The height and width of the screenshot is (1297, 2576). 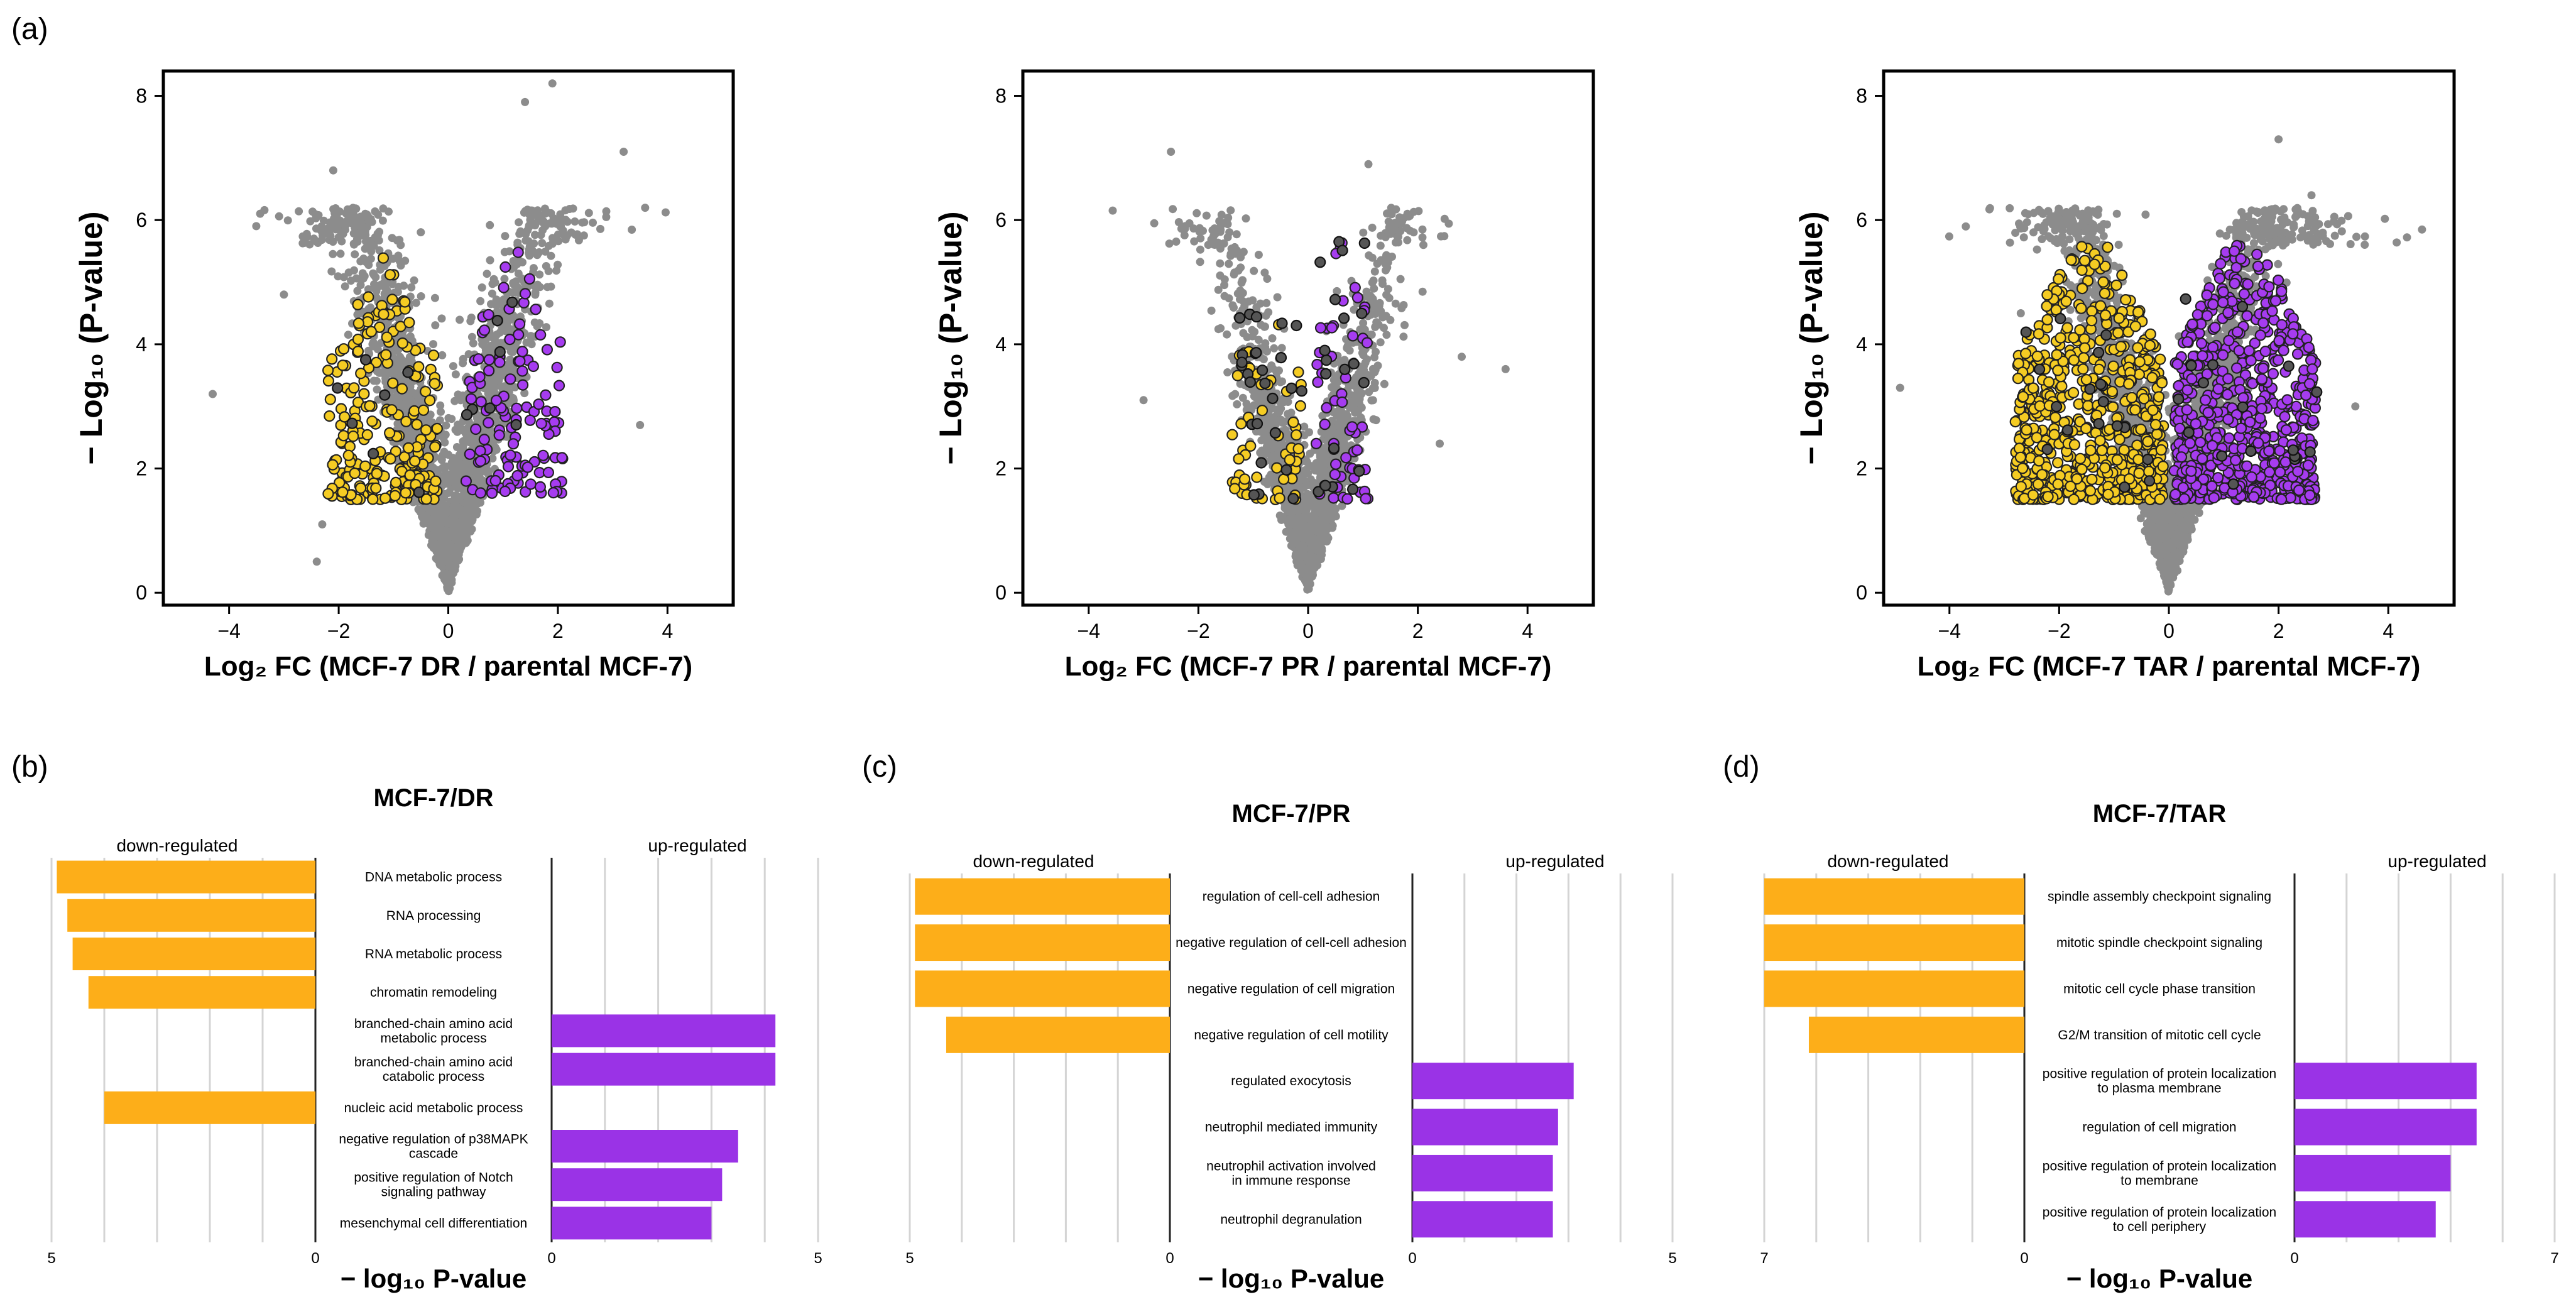 What do you see at coordinates (141, 96) in the screenshot?
I see `y-tick-label: 8` at bounding box center [141, 96].